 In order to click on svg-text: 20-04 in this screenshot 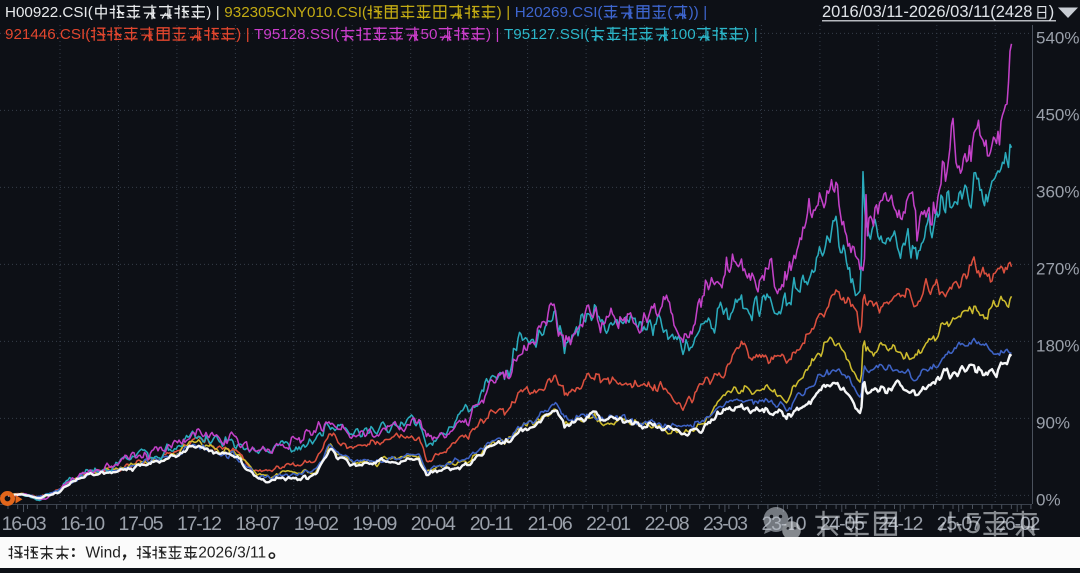, I will do `click(433, 524)`.